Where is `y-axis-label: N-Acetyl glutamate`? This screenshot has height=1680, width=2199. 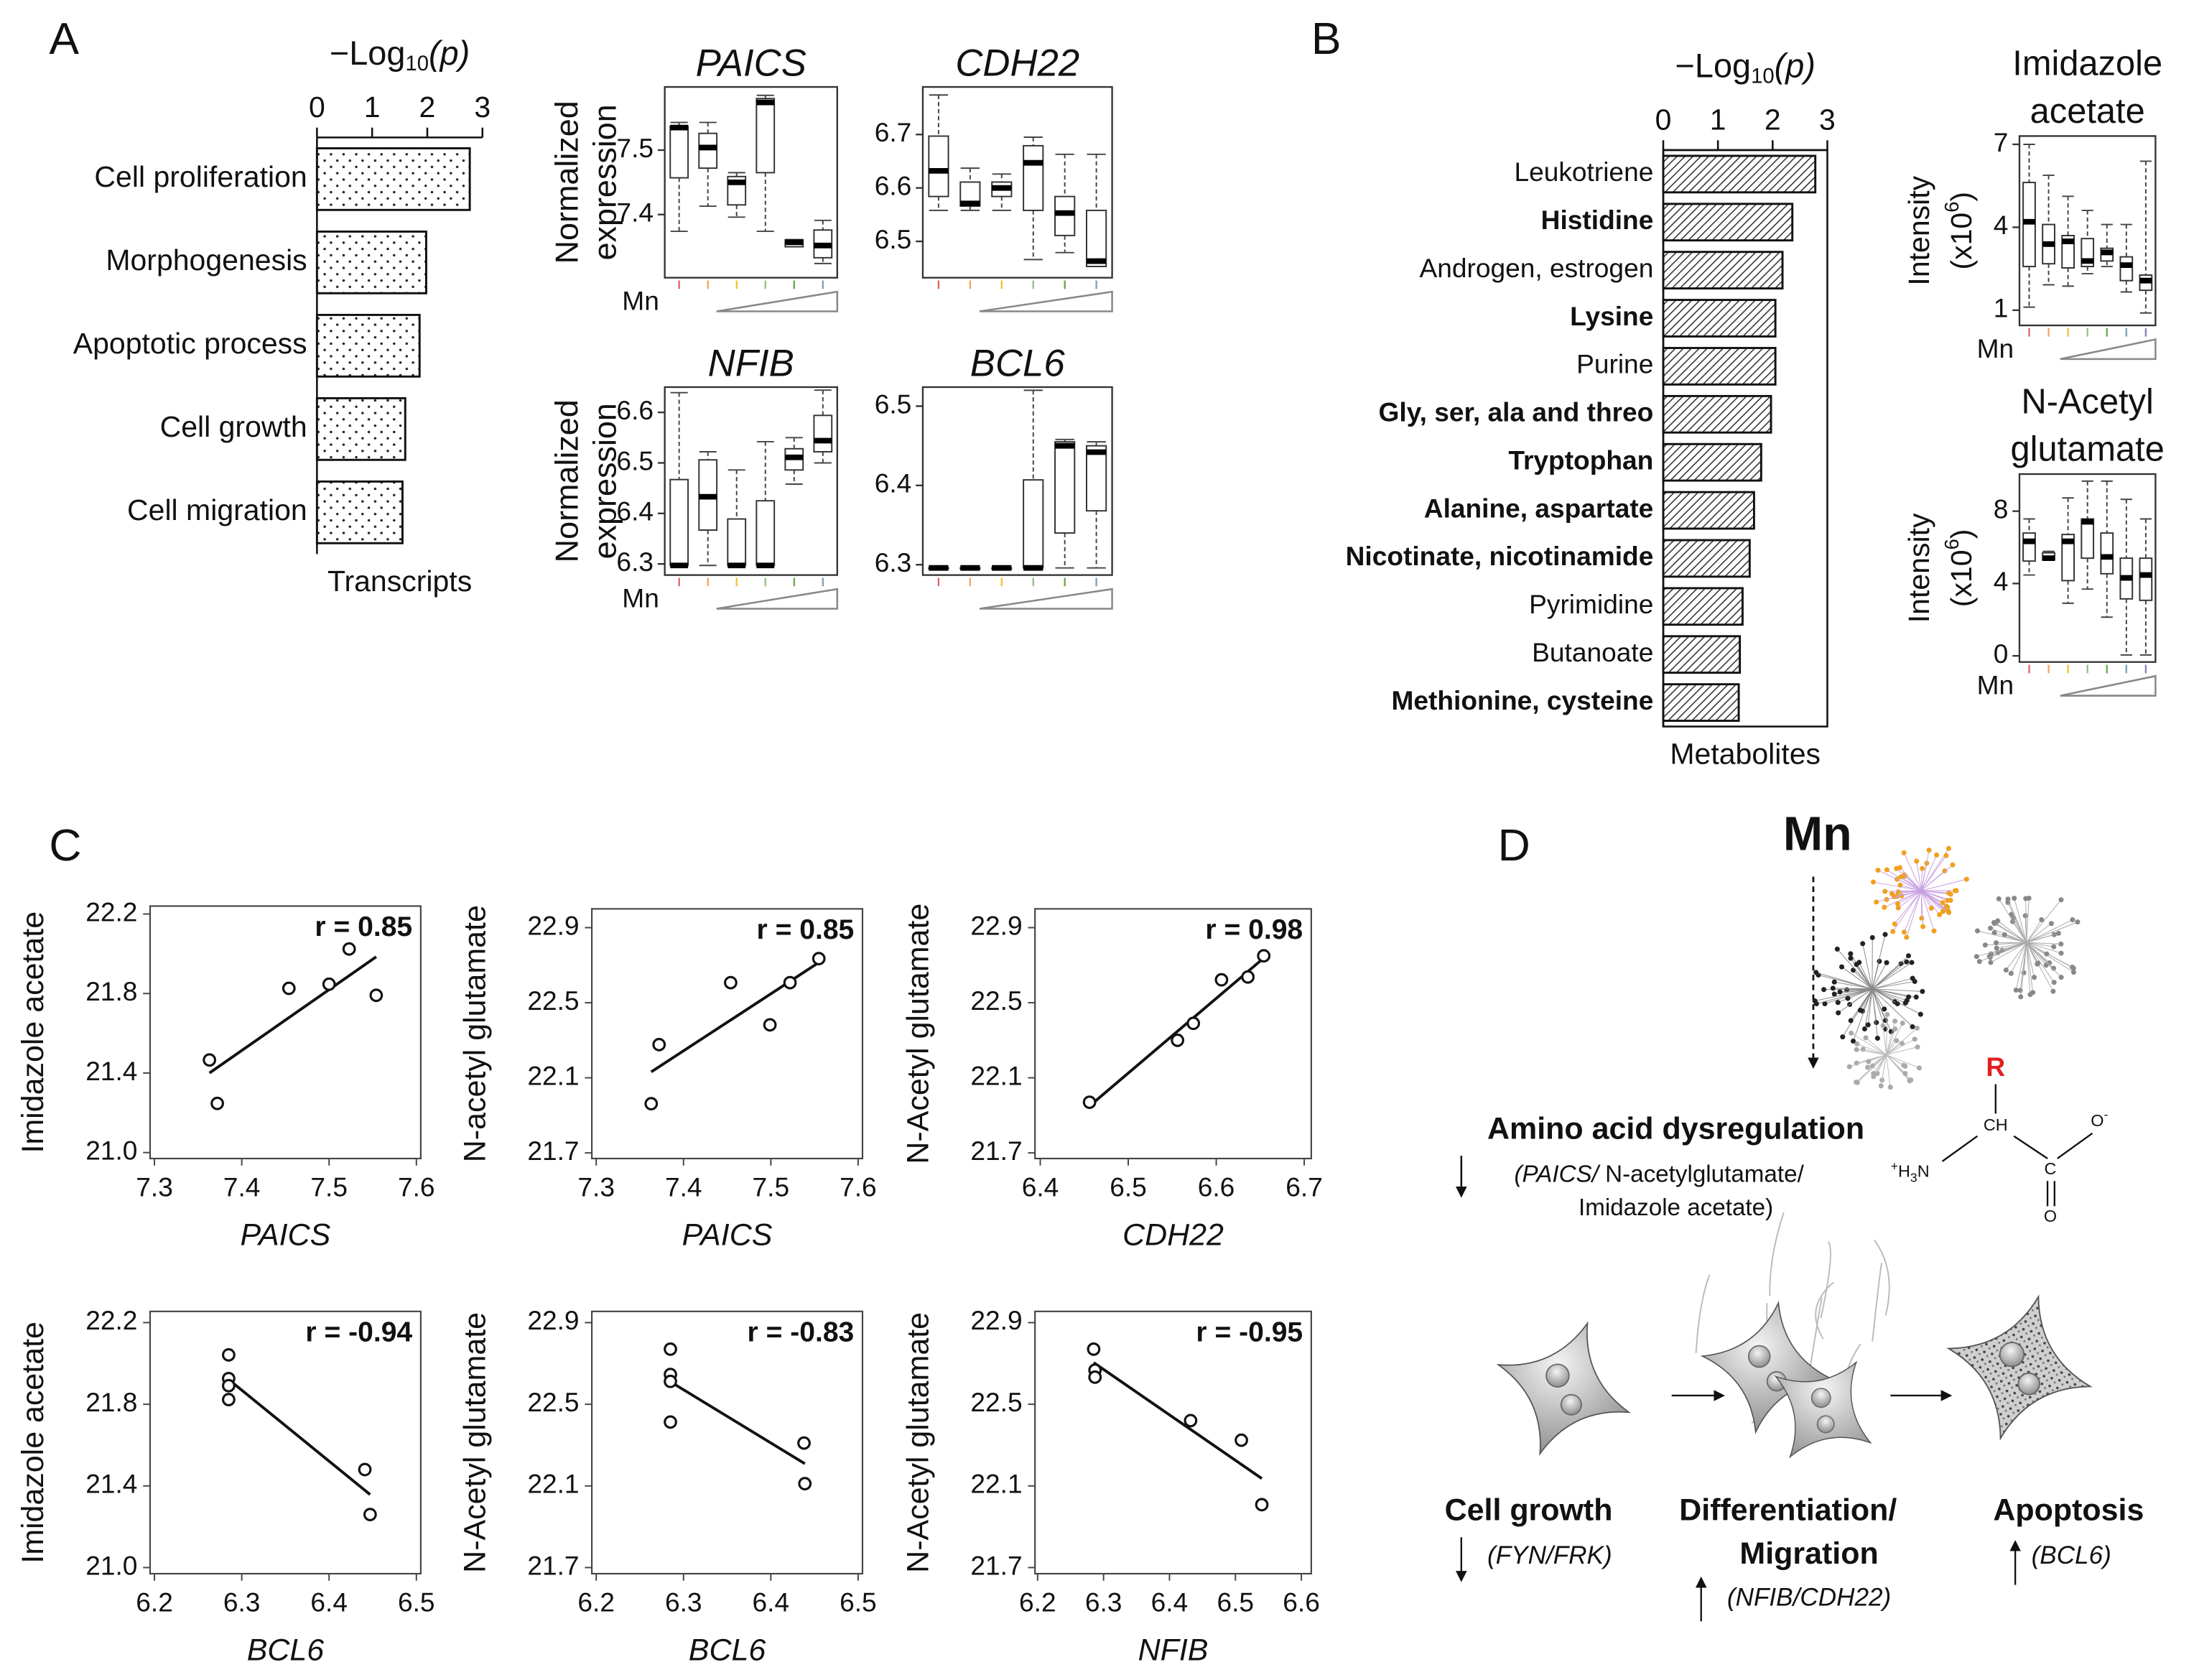
y-axis-label: N-Acetyl glutamate is located at coordinates (918, 1034).